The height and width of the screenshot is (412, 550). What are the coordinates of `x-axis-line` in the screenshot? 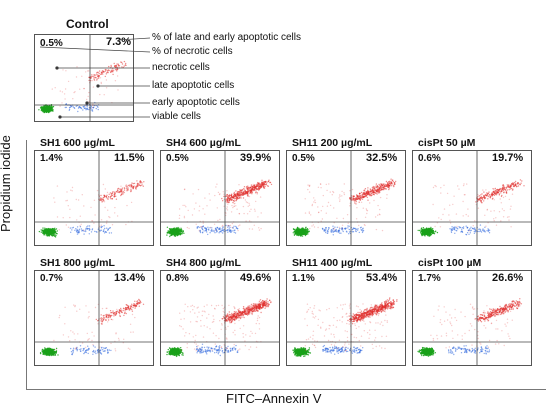 It's located at (286, 389).